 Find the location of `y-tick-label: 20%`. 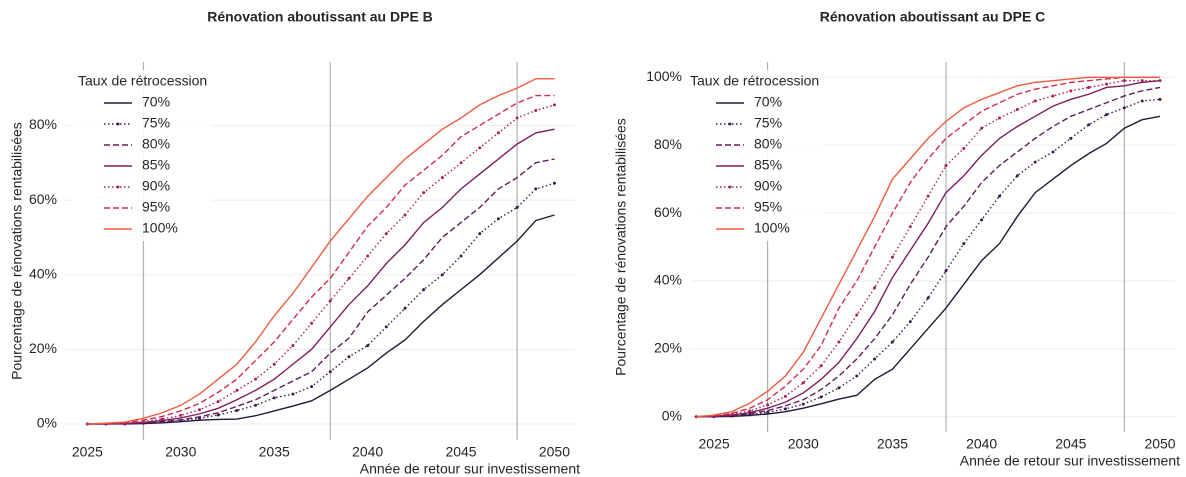

y-tick-label: 20% is located at coordinates (43, 348).